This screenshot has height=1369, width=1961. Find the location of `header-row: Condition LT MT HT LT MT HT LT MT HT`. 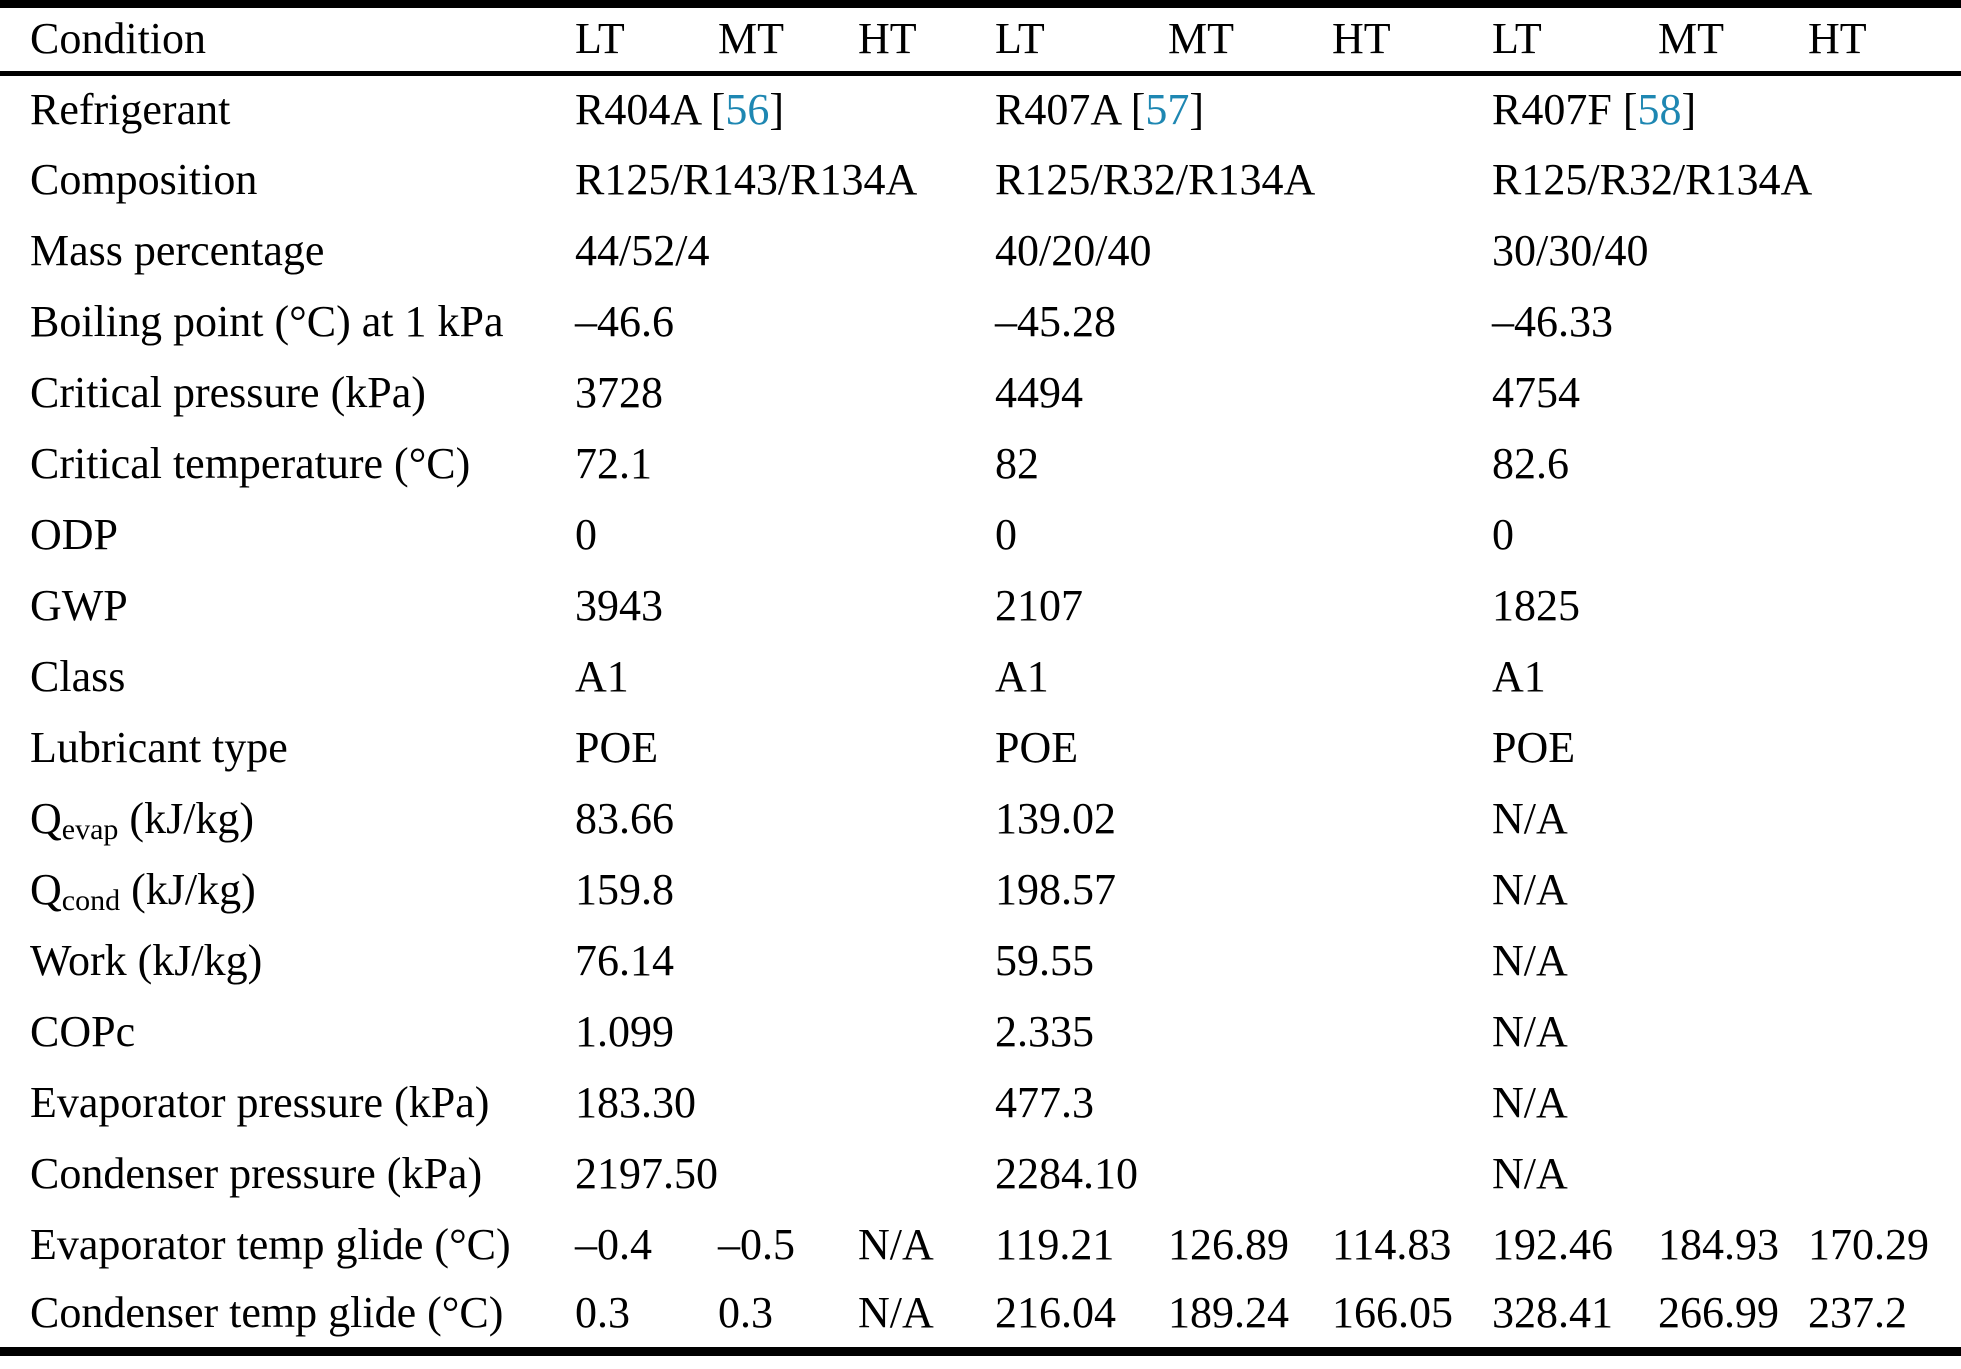

header-row: Condition LT MT HT LT MT HT LT MT HT is located at coordinates (980, 38).